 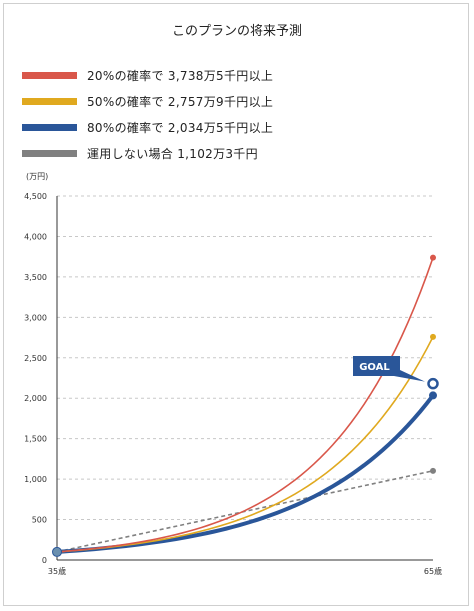 I want to click on y-tick-label-4000: 4,000, so click(x=35, y=236).